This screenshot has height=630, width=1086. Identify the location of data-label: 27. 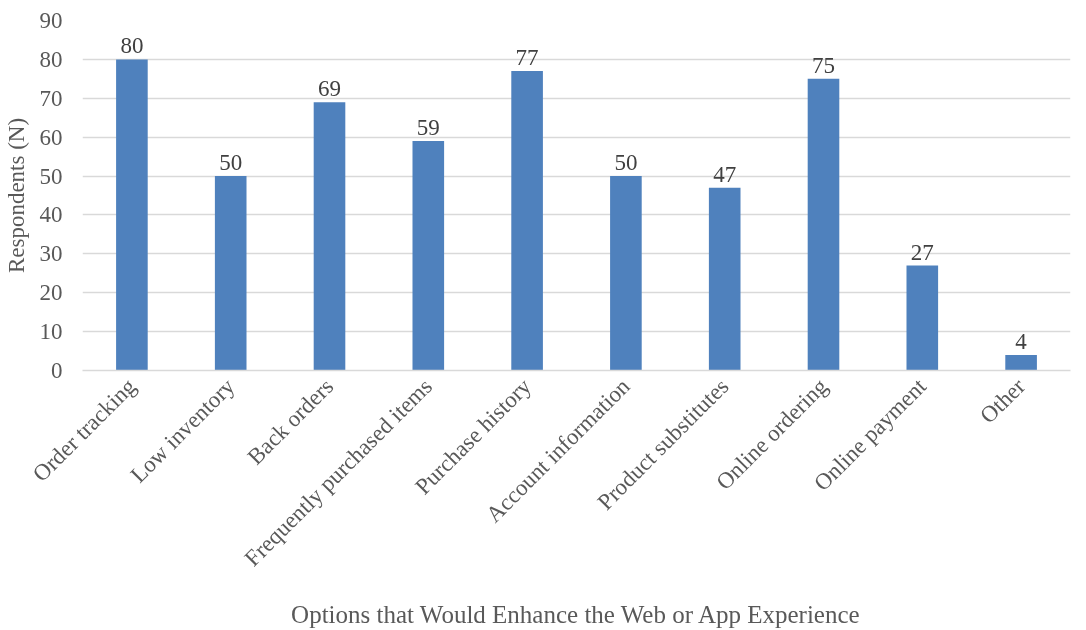
(922, 252).